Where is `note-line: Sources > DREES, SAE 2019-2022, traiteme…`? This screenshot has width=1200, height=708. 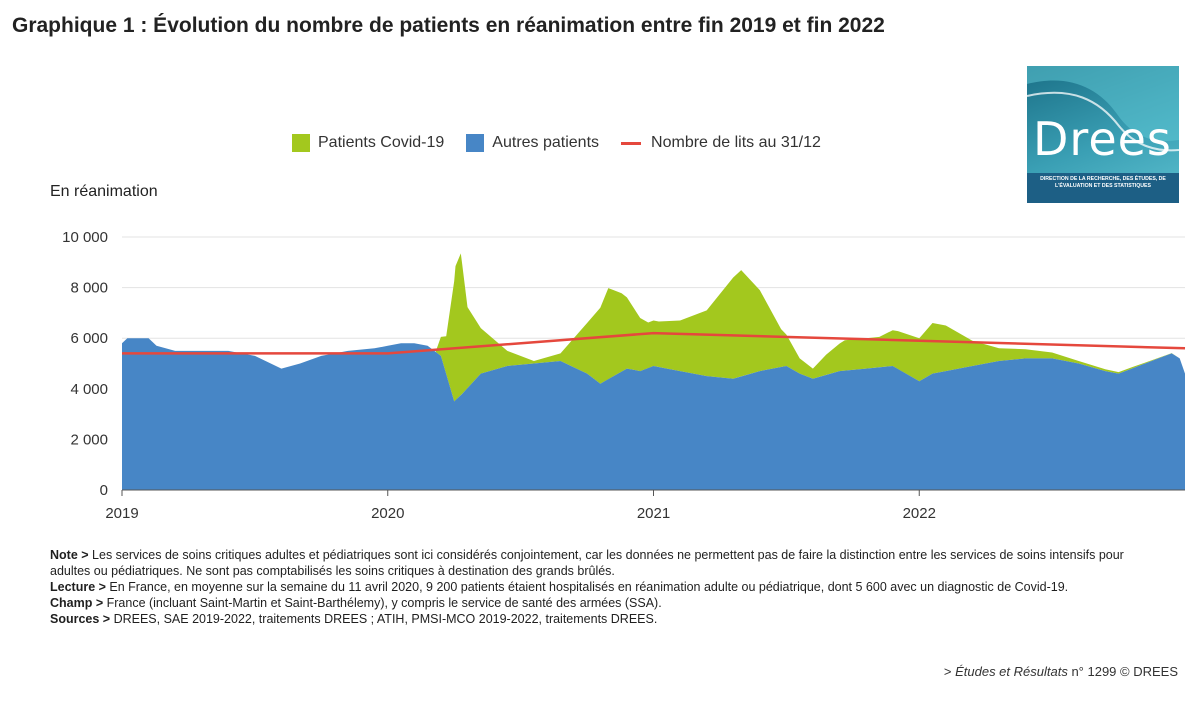
note-line: Sources > DREES, SAE 2019-2022, traiteme… is located at coordinates (605, 619).